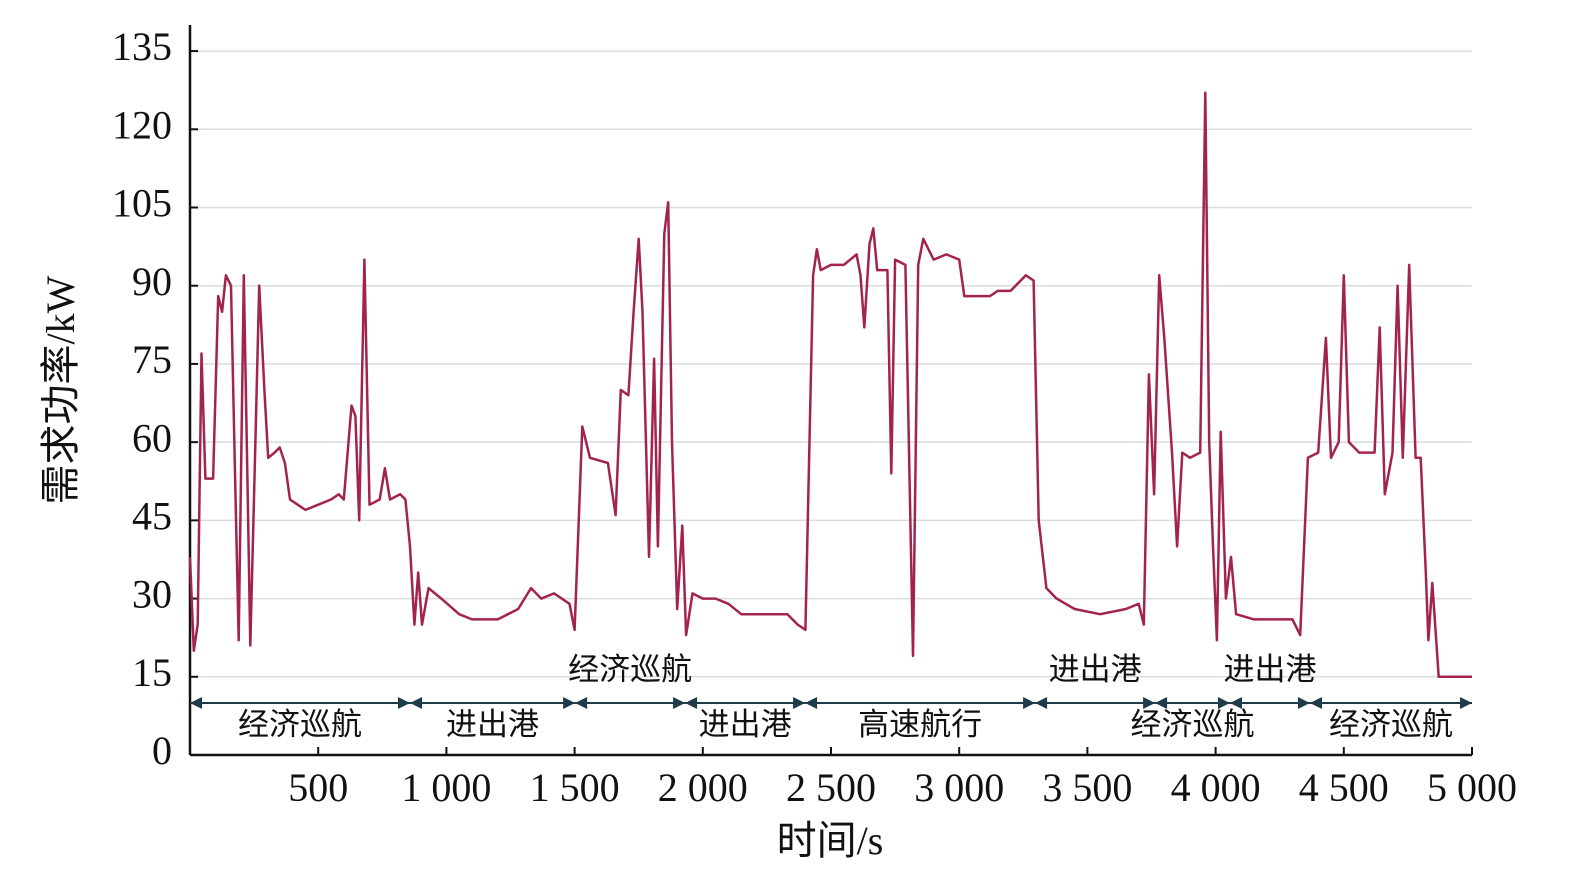 This screenshot has width=1575, height=875. I want to click on x-tick-label: 2 000, so click(703, 787).